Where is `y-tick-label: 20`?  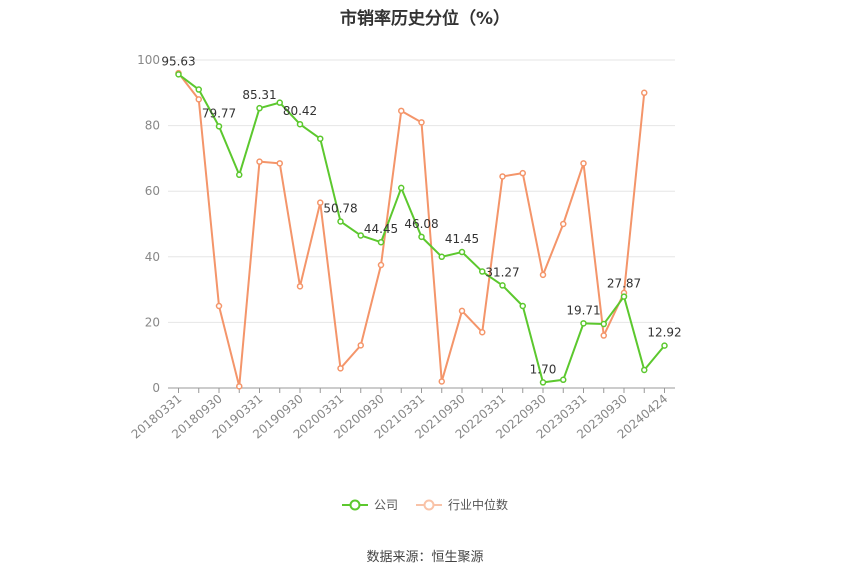
y-tick-label: 20 is located at coordinates (152, 322).